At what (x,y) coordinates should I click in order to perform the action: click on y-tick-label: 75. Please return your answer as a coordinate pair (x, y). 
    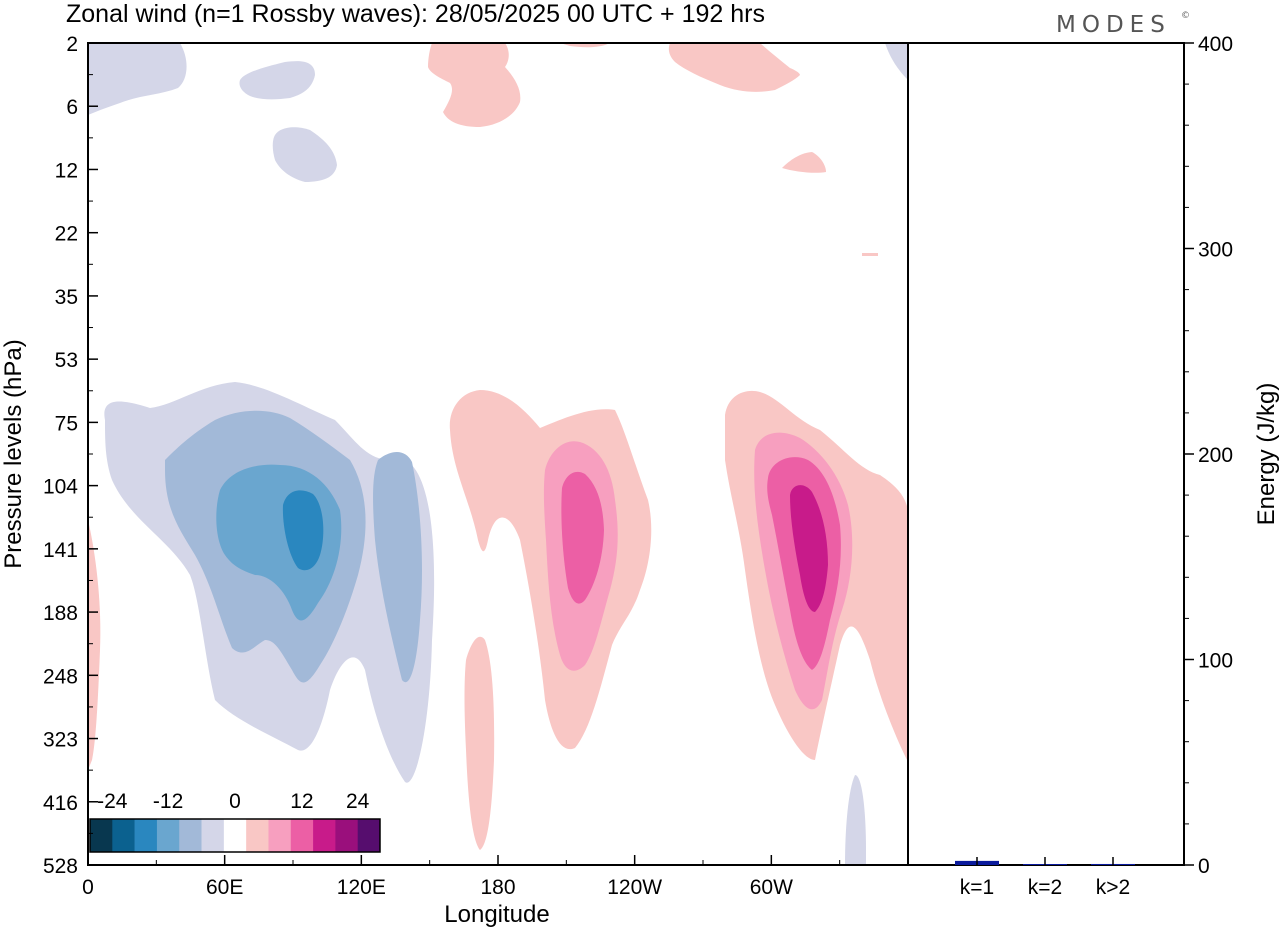
    Looking at the image, I should click on (66, 423).